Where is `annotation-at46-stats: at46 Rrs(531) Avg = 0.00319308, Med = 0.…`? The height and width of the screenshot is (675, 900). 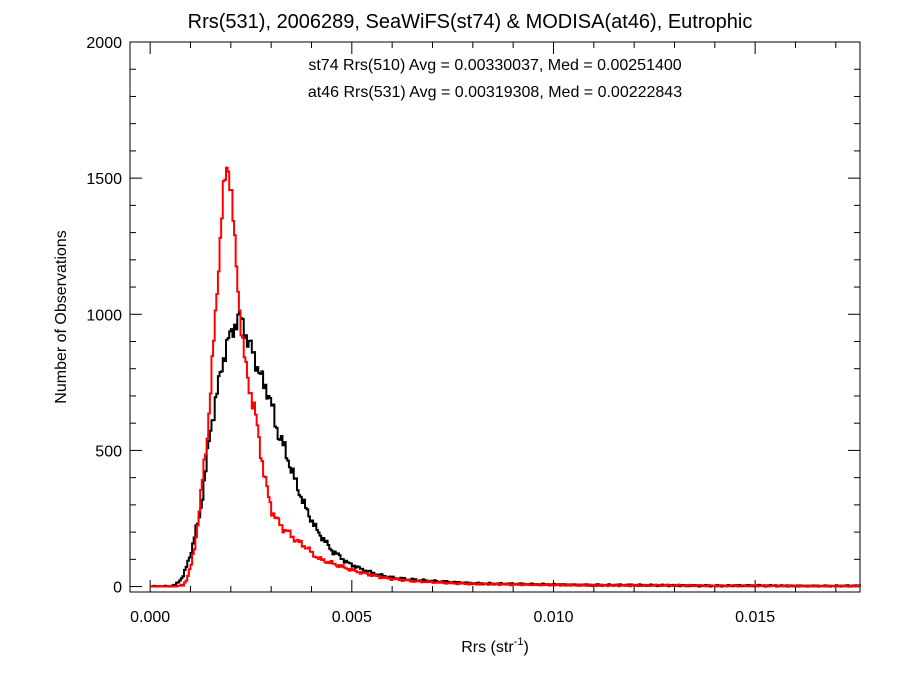
annotation-at46-stats: at46 Rrs(531) Avg = 0.00319308, Med = 0.… is located at coordinates (495, 92).